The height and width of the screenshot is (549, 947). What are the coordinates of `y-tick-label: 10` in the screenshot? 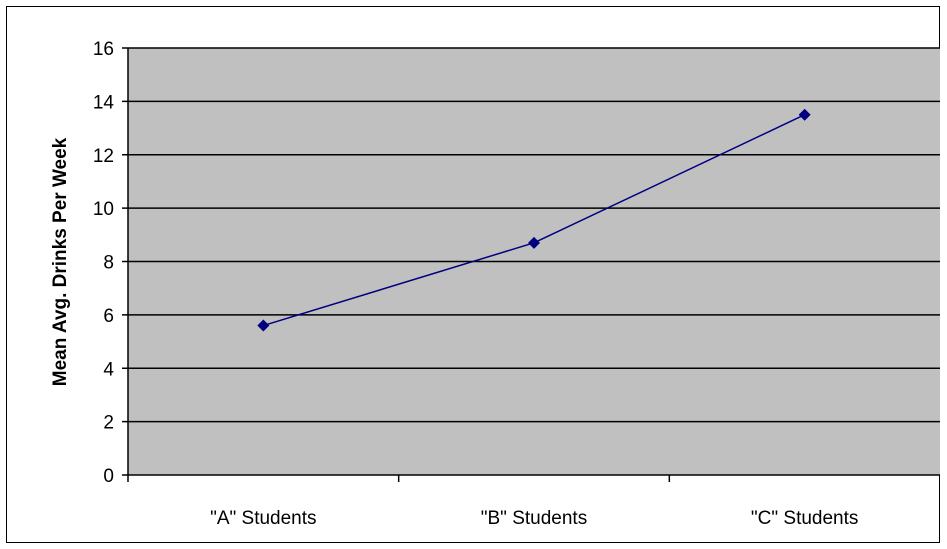 It's located at (103, 209).